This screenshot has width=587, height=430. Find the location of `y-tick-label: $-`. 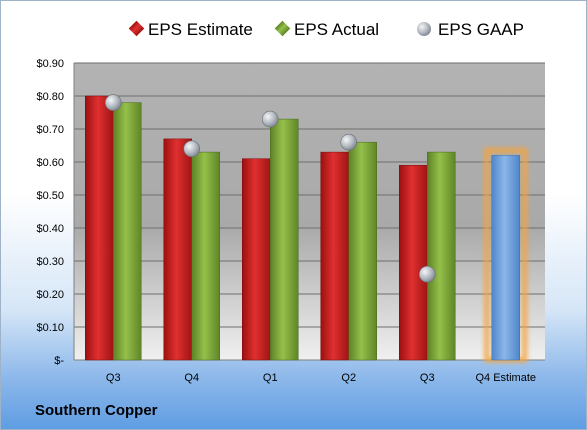

y-tick-label: $- is located at coordinates (59, 361).